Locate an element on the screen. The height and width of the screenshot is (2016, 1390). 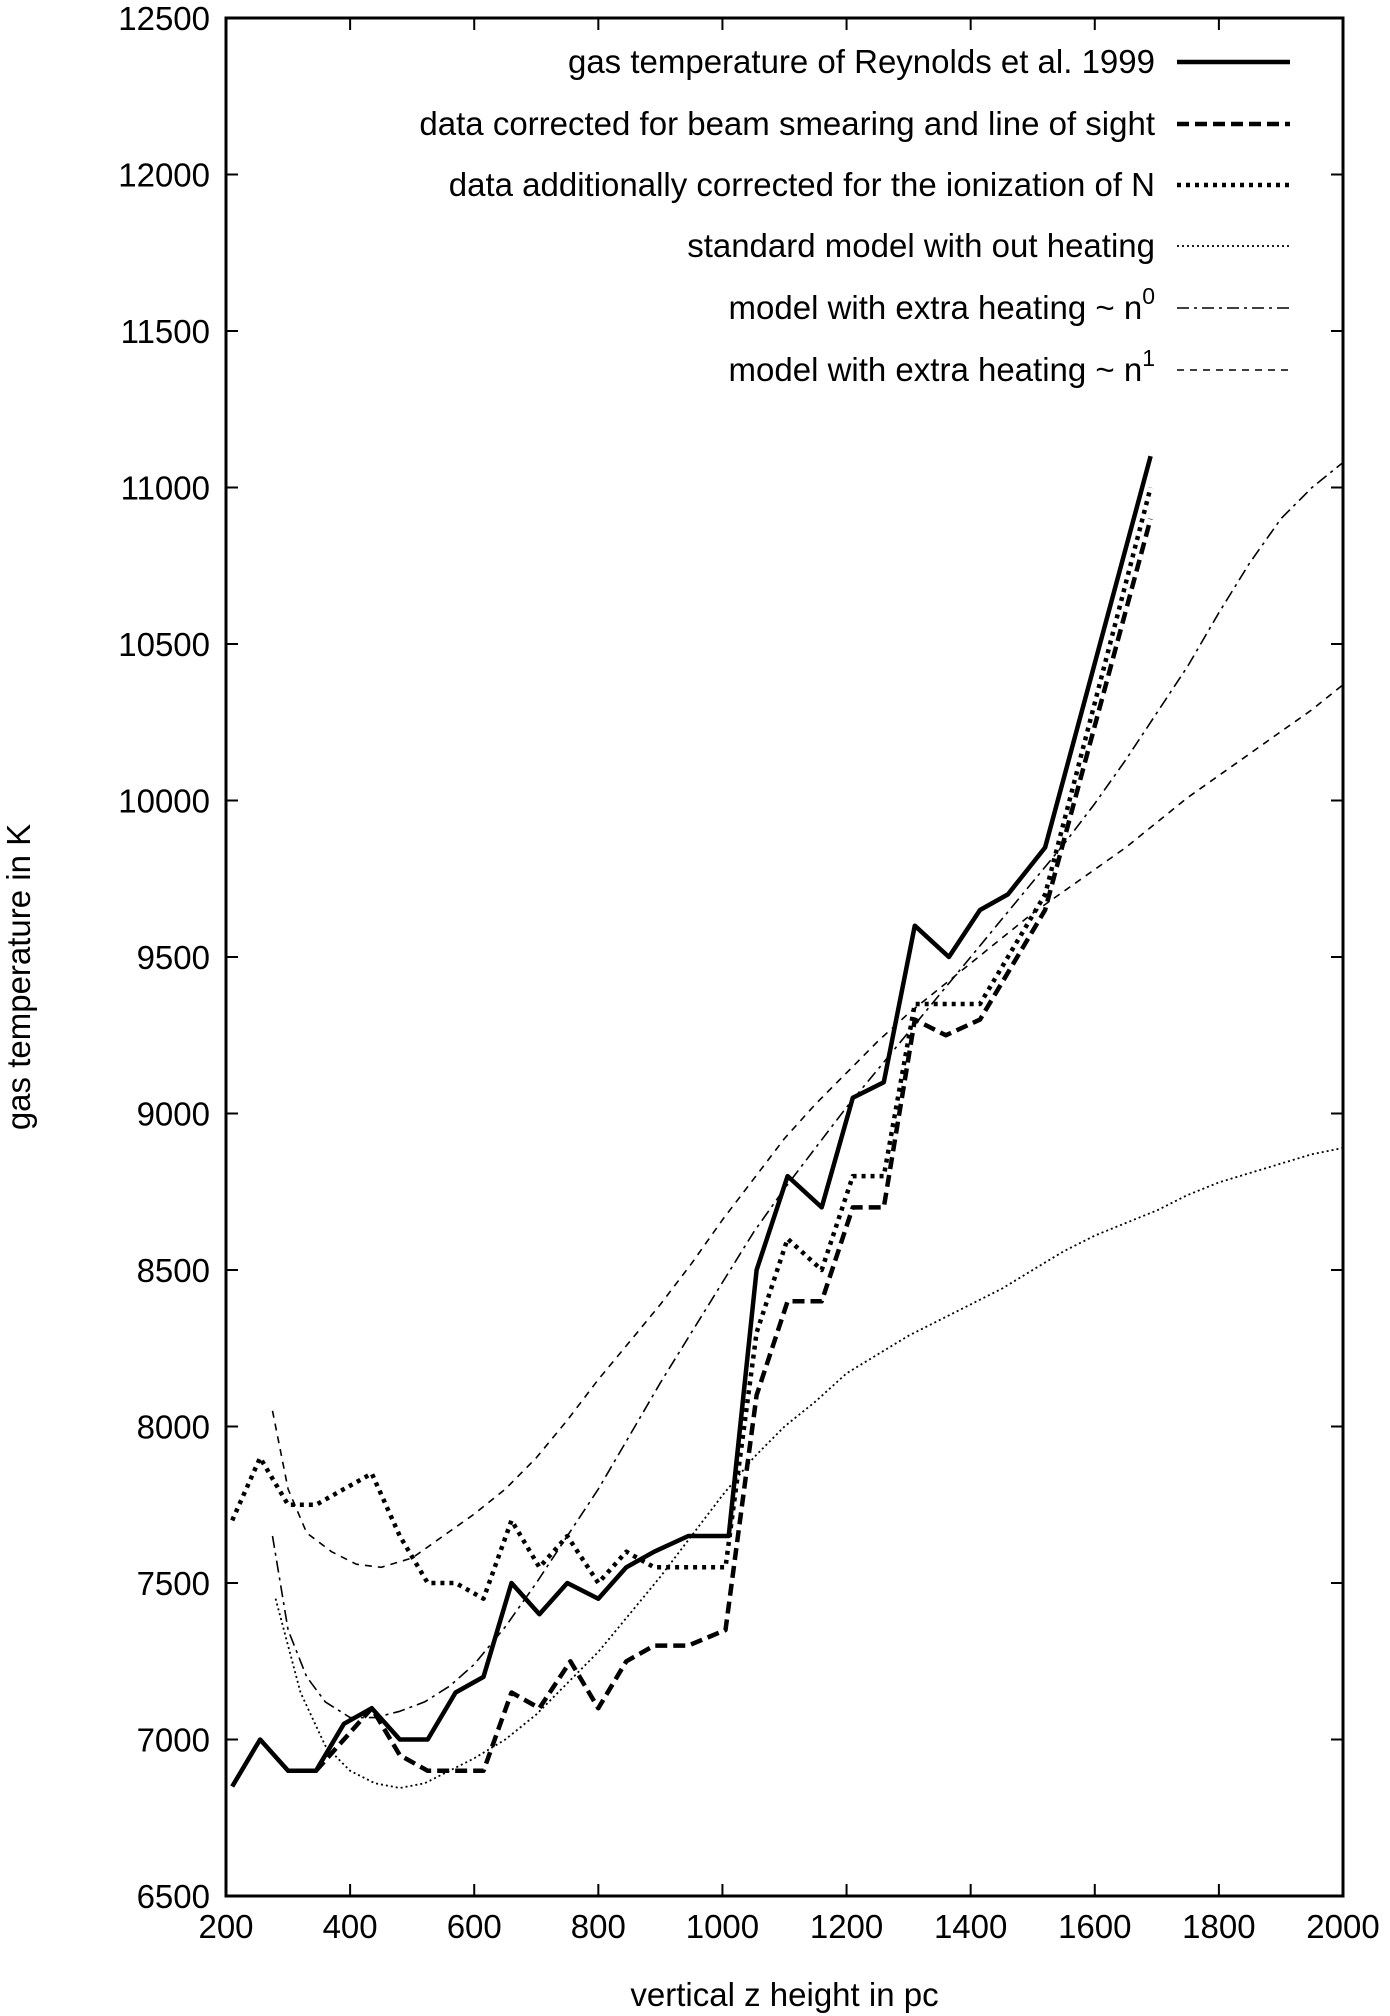
legend-label: standard model with out heating is located at coordinates (921, 245).